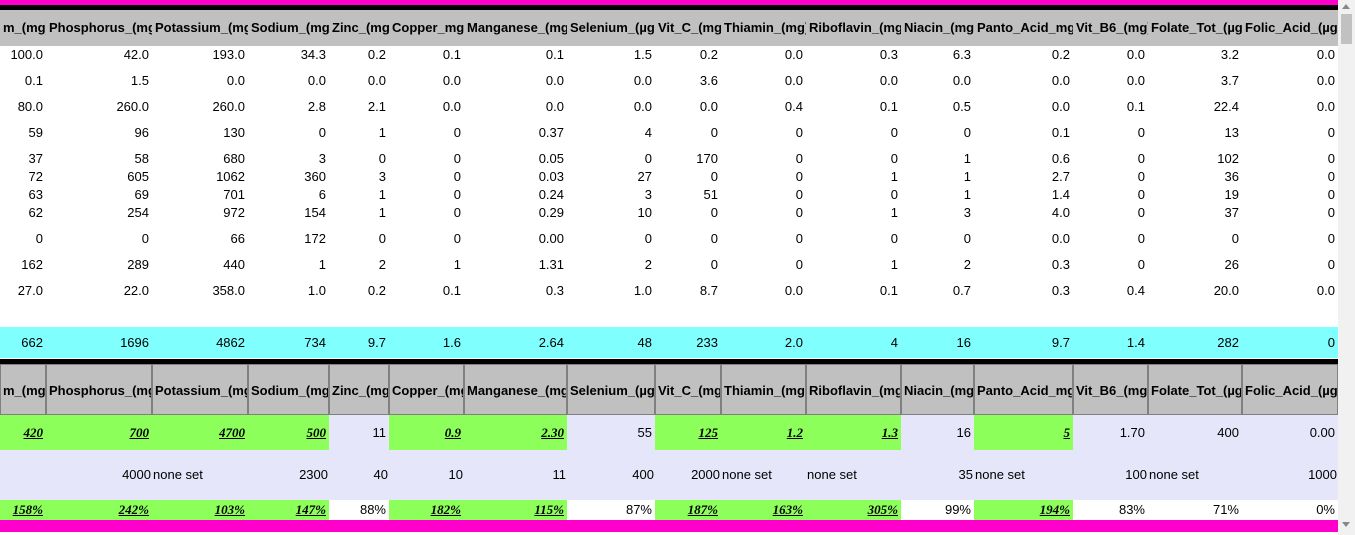  Describe the element at coordinates (138, 176) in the screenshot. I see `data-cell: 605` at that location.